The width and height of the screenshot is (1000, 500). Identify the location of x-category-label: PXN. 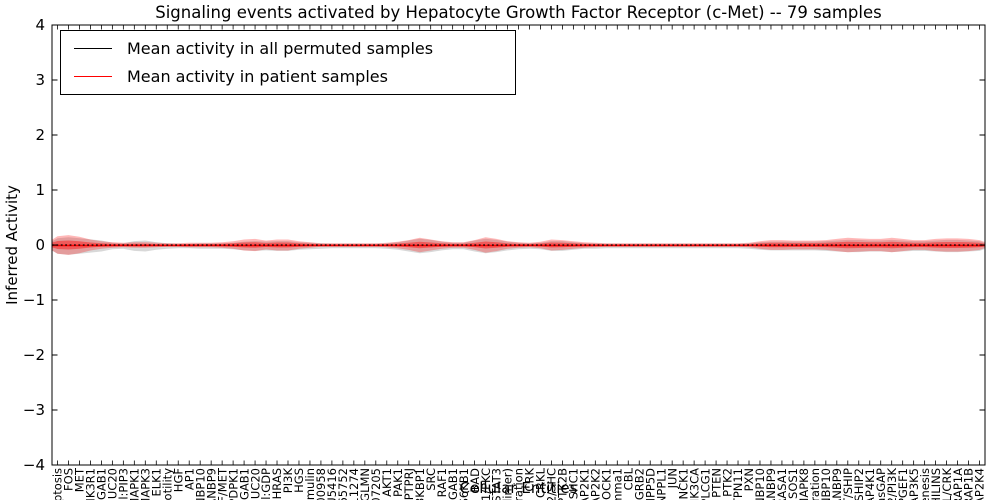
(749, 479).